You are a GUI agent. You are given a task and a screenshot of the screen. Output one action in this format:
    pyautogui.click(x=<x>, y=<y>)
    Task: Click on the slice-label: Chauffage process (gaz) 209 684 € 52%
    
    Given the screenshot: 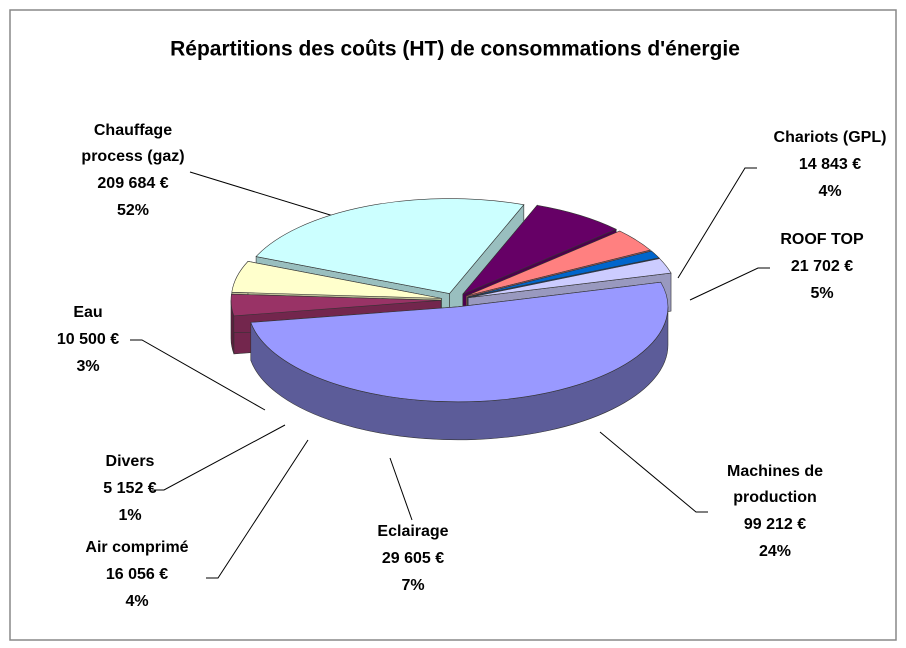 What is the action you would take?
    pyautogui.click(x=133, y=171)
    